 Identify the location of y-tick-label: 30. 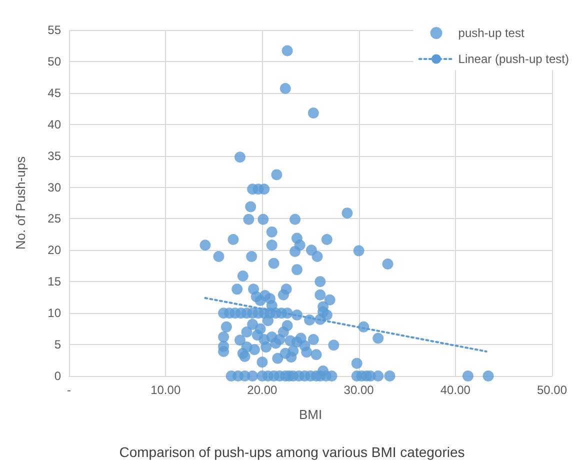
(55, 187).